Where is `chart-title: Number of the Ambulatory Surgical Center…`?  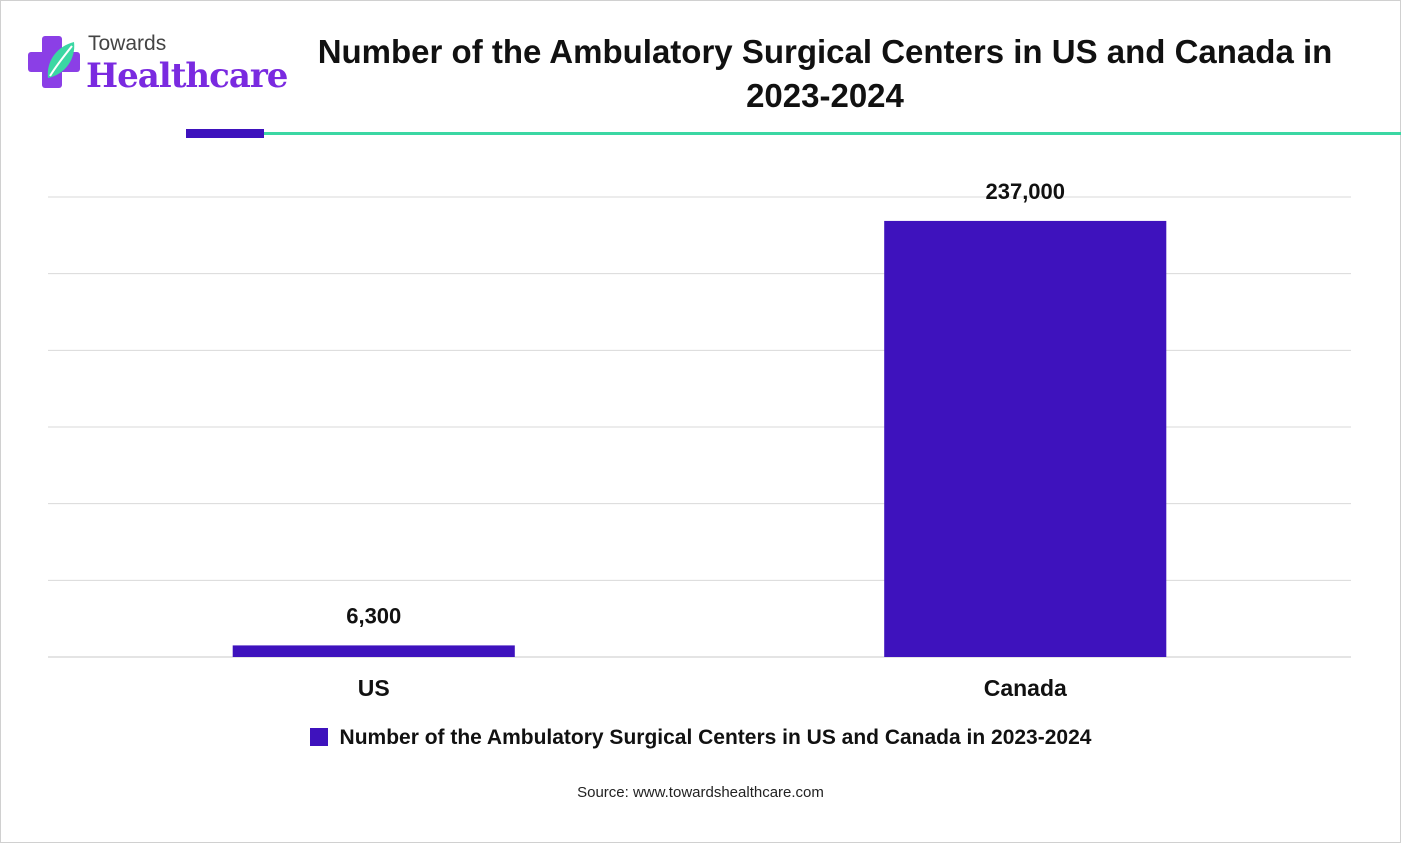 chart-title: Number of the Ambulatory Surgical Center… is located at coordinates (825, 73).